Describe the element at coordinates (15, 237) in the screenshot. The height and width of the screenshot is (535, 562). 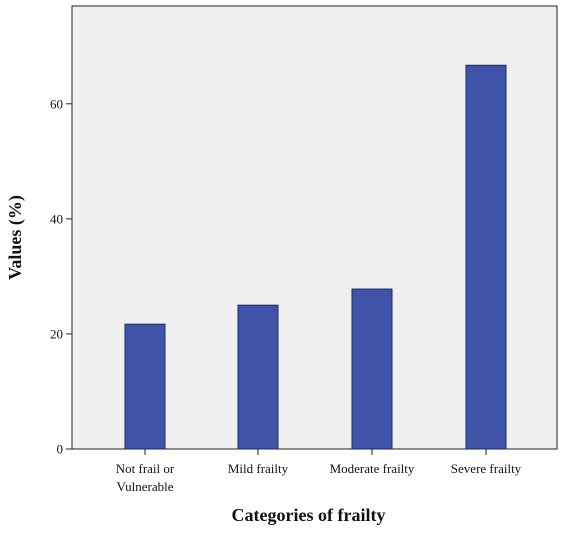
I see `y-axis-title: Values (%)` at that location.